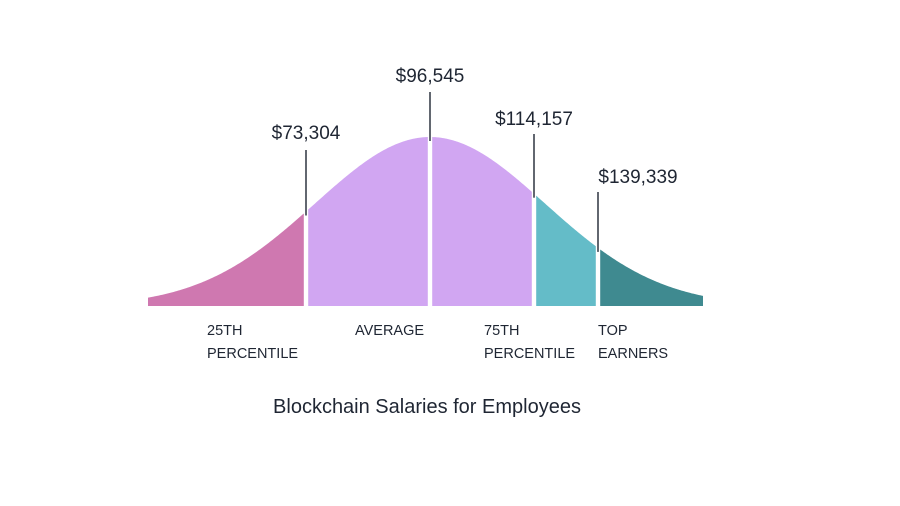 The image size is (900, 506). I want to click on category-label-2: AVERAGE, so click(389, 331).